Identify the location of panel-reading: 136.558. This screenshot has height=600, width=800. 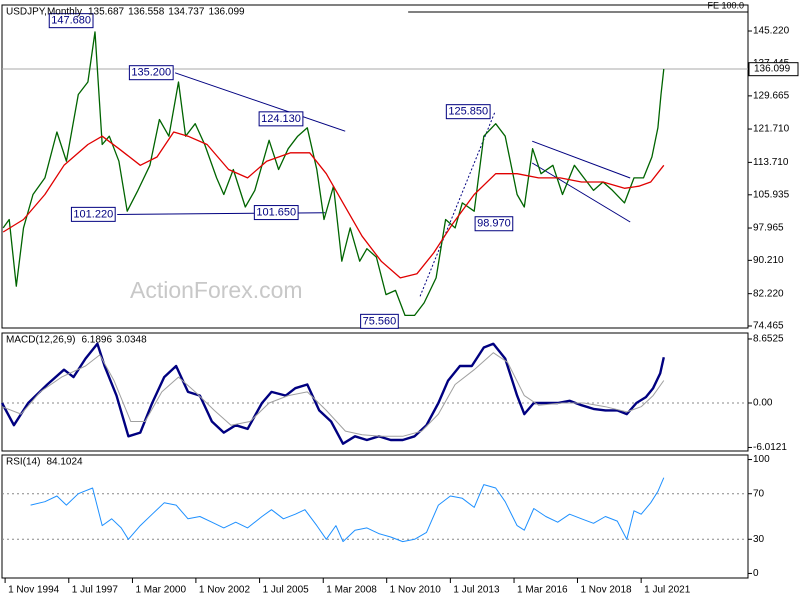
(146, 12).